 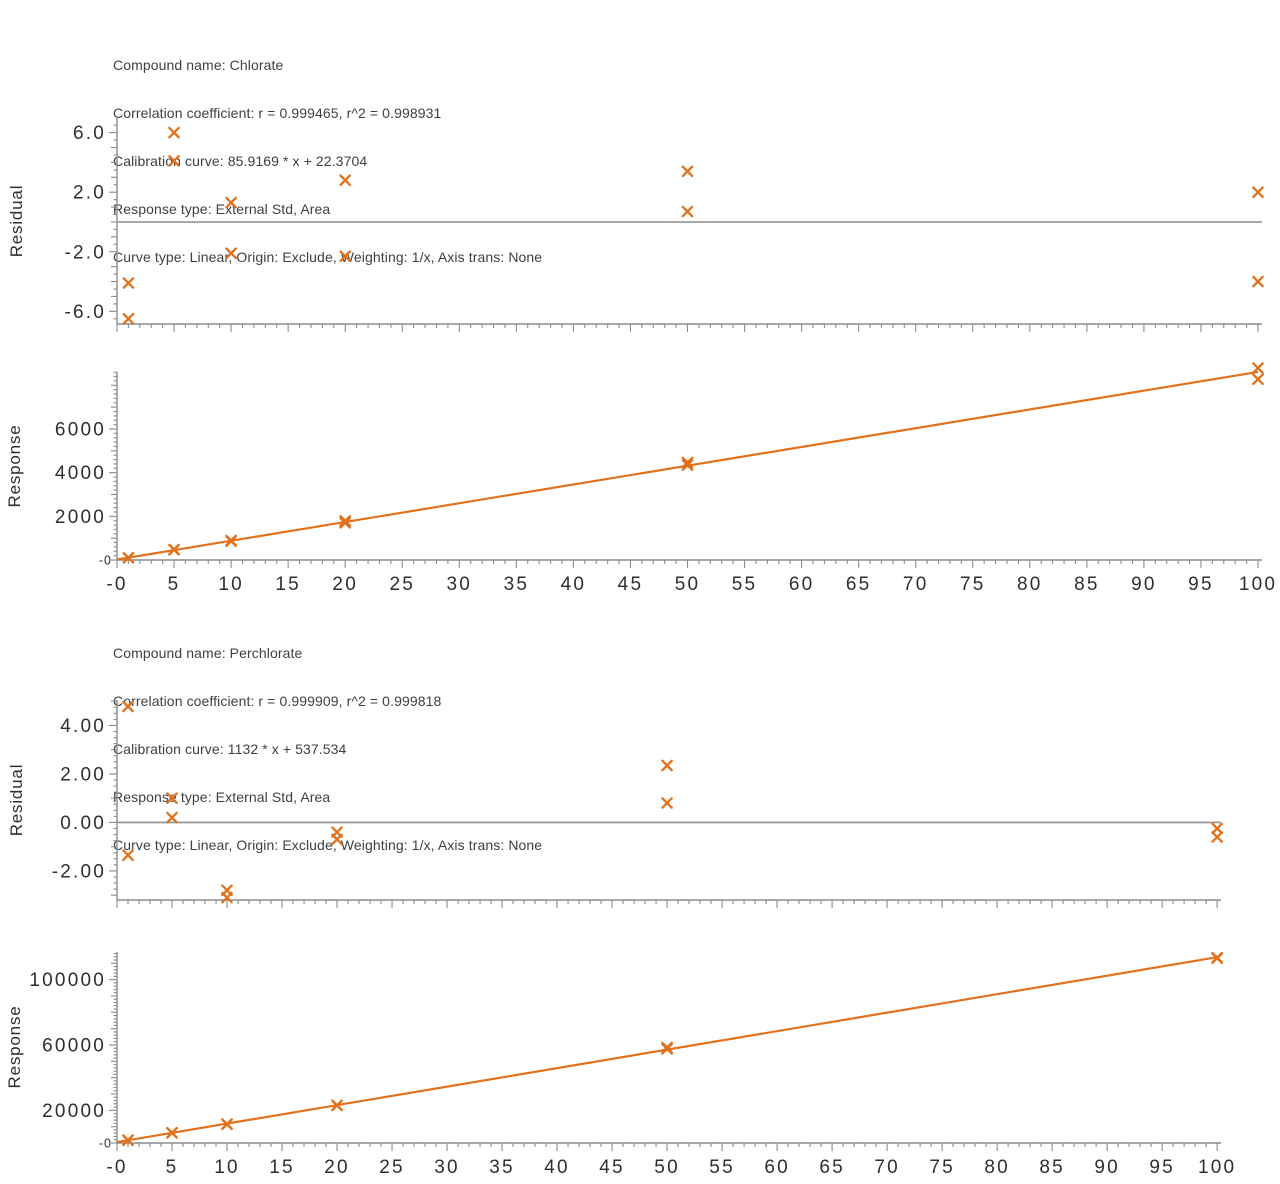 What do you see at coordinates (80, 473) in the screenshot?
I see `y-tick-label: 4000` at bounding box center [80, 473].